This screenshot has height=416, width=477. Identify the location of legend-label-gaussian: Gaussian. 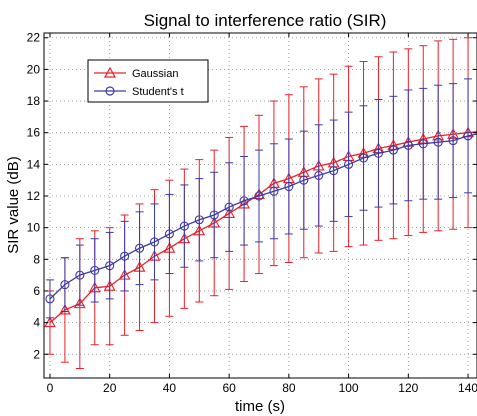
(155, 74).